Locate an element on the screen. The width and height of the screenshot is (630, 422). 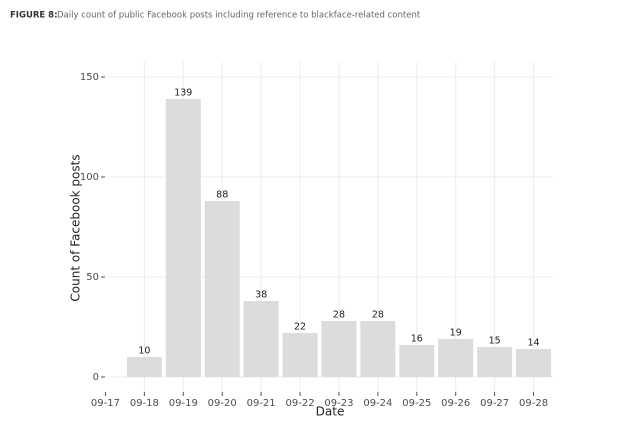
x-tick-label: 09-21 is located at coordinates (261, 403).